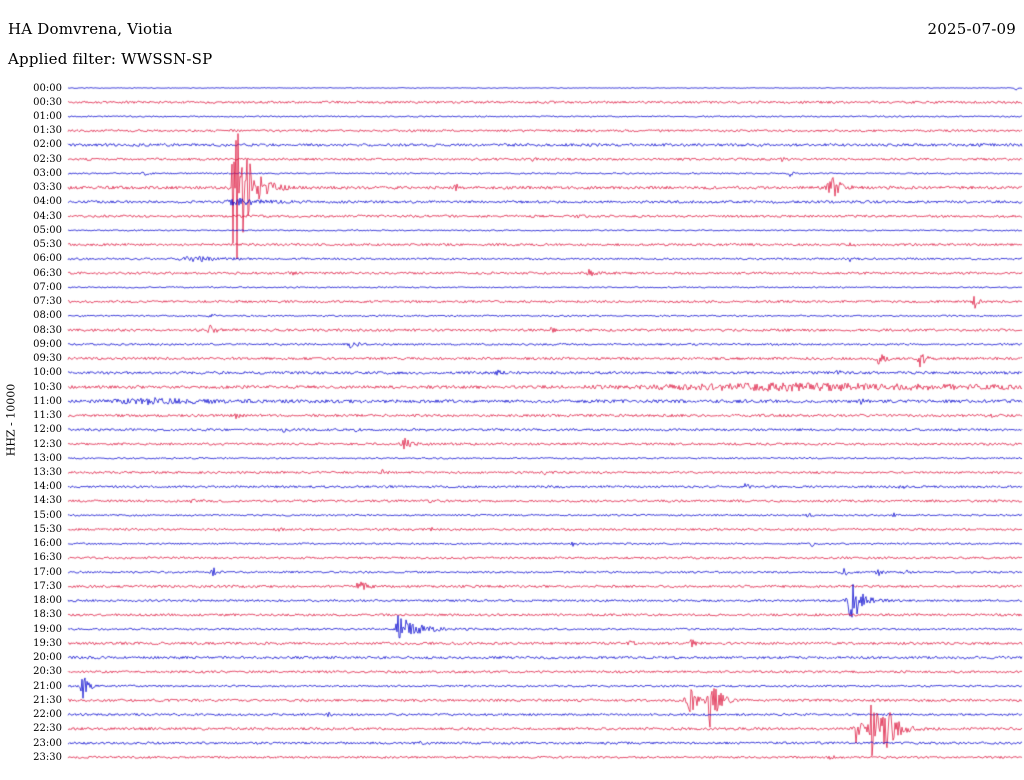 This screenshot has height=780, width=1024. What do you see at coordinates (47, 230) in the screenshot?
I see `row-time-label: 05:00` at bounding box center [47, 230].